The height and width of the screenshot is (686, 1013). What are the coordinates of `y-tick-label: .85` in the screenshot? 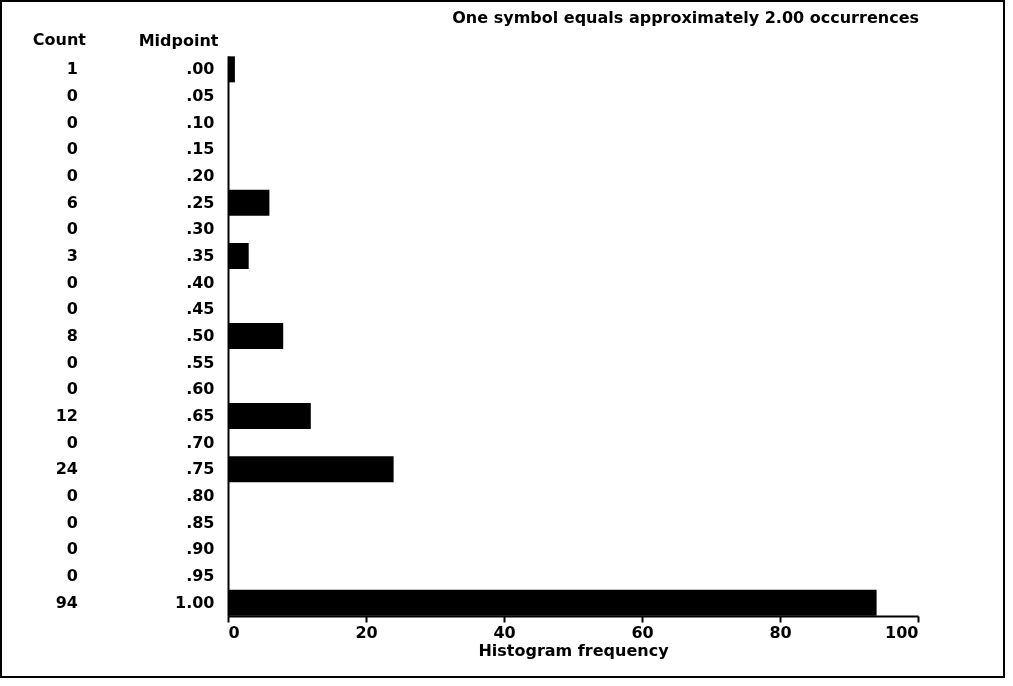 It's located at (200, 522).